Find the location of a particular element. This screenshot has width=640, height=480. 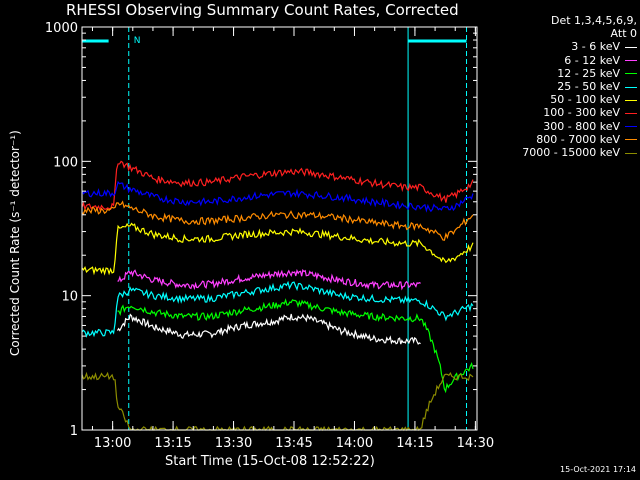

legend-item: 300 - 800 keV is located at coordinates (579, 126).